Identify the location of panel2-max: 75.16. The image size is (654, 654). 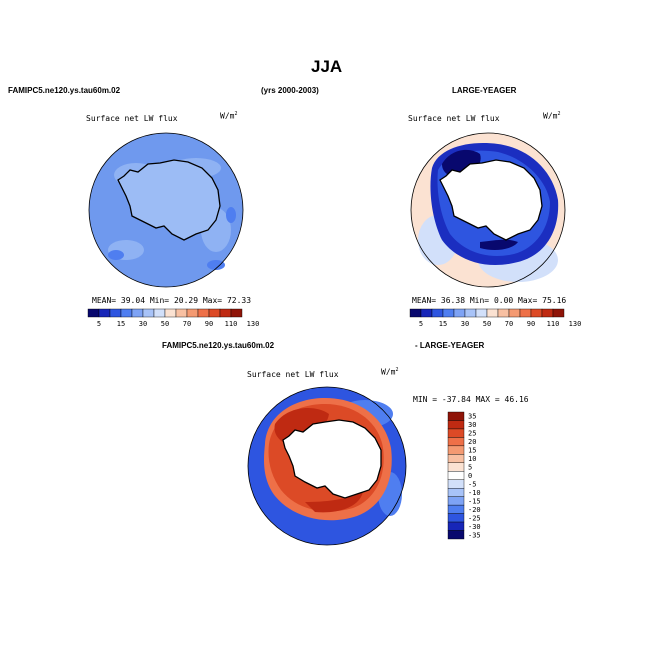
(554, 300).